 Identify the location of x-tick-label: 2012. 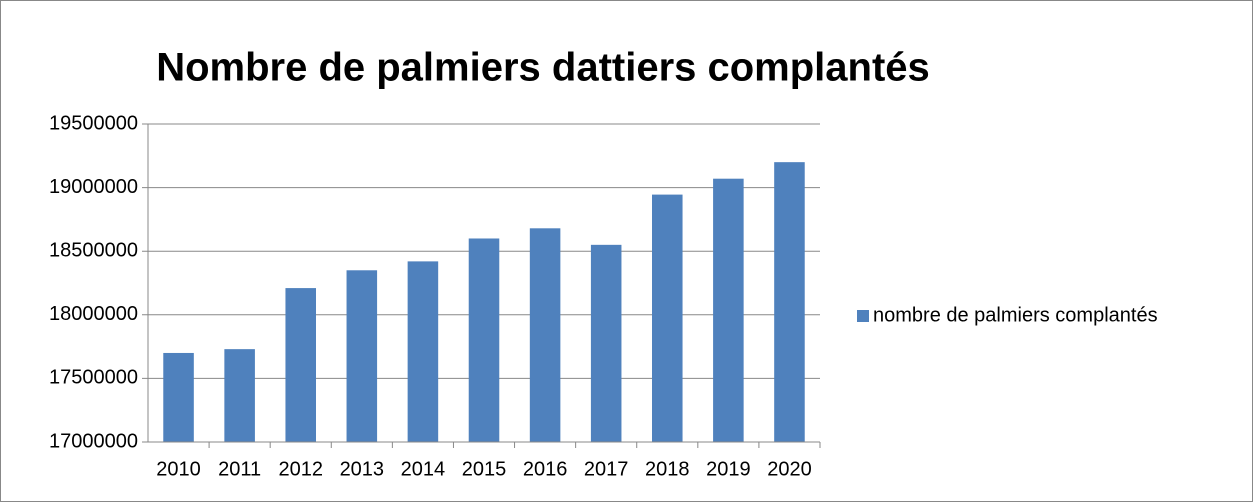
(300, 469).